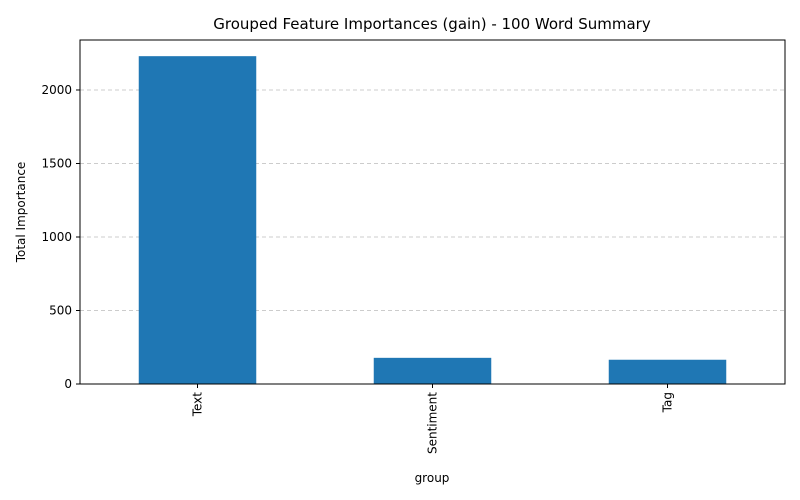  I want to click on y-tick-label: 1000, so click(56, 237).